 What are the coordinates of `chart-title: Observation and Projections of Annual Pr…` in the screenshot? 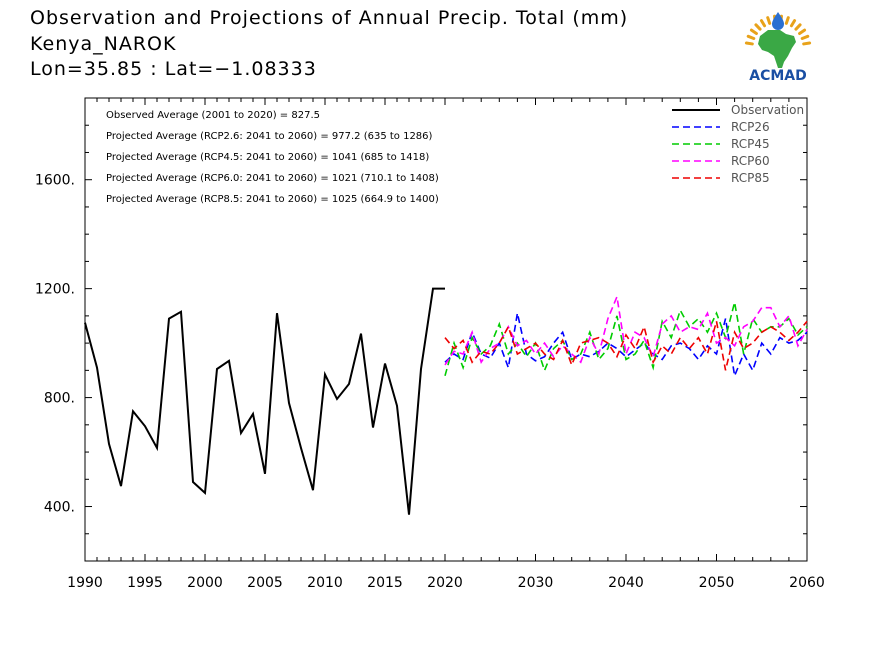 It's located at (329, 18).